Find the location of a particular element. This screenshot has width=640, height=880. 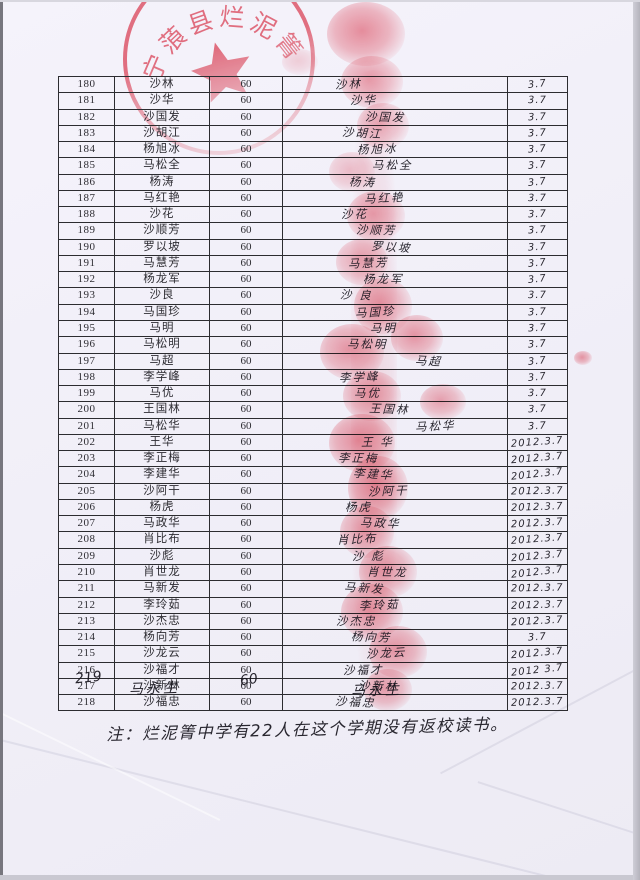

table-row: 208 肖比布 60 肖比布 2012.3.7 is located at coordinates (313, 540).